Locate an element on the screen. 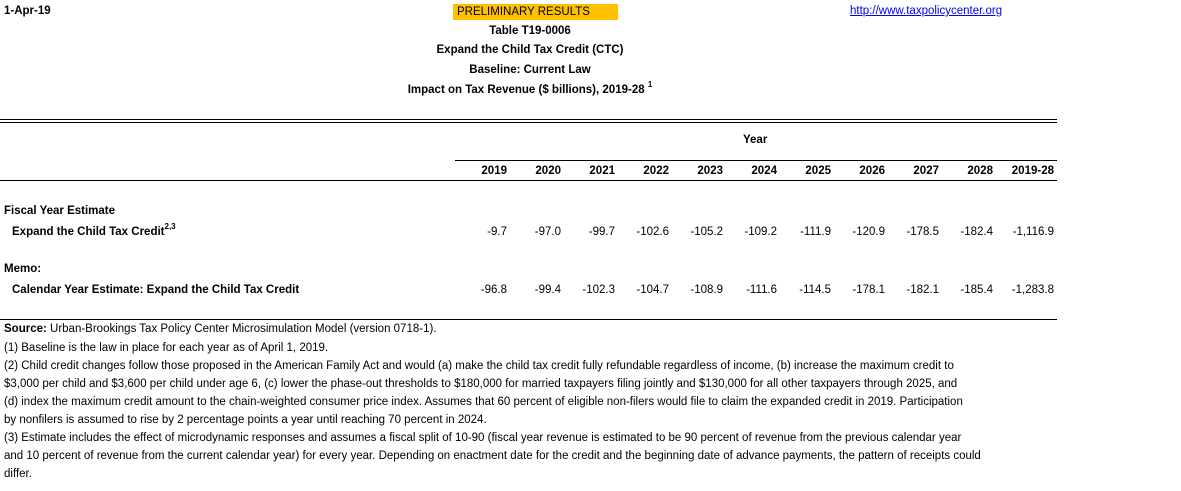 The image size is (1181, 491). preliminary-badge: PRELIMINARY RESULTS is located at coordinates (535, 12).